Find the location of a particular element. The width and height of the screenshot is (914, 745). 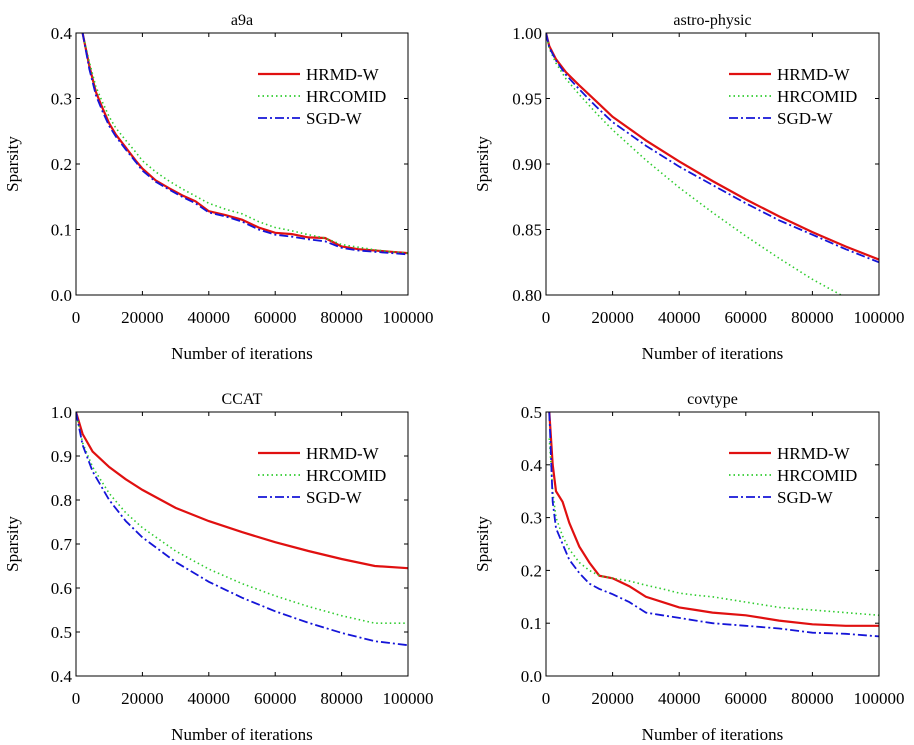

y-tick-label: 0.6 is located at coordinates (61, 588).